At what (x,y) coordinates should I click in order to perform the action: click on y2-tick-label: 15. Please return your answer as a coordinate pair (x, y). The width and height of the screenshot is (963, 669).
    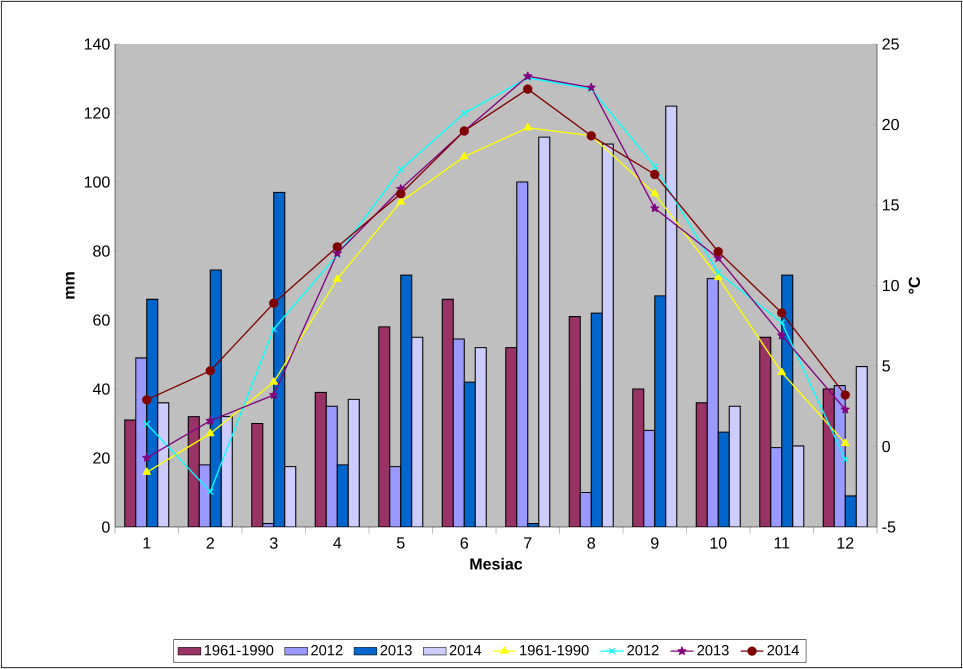
    Looking at the image, I should click on (890, 205).